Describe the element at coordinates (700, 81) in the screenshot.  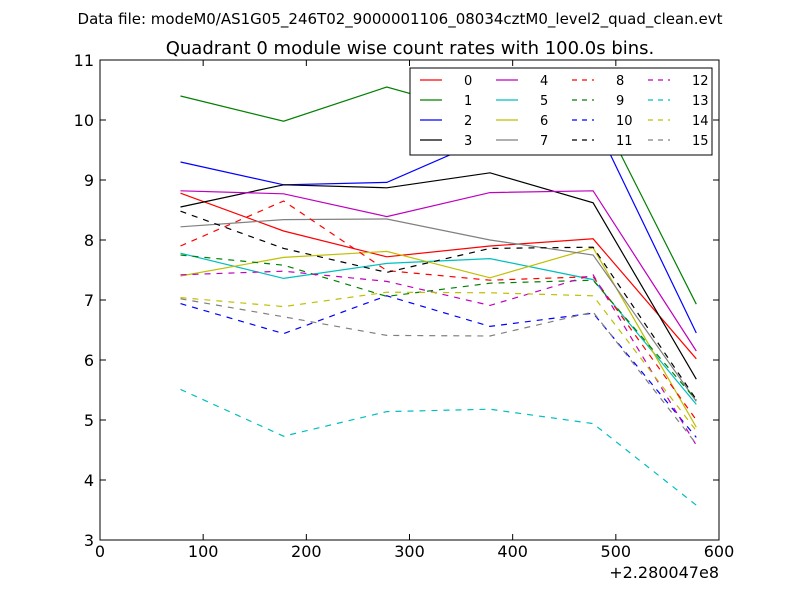
I see `legend-label-12: 12` at that location.